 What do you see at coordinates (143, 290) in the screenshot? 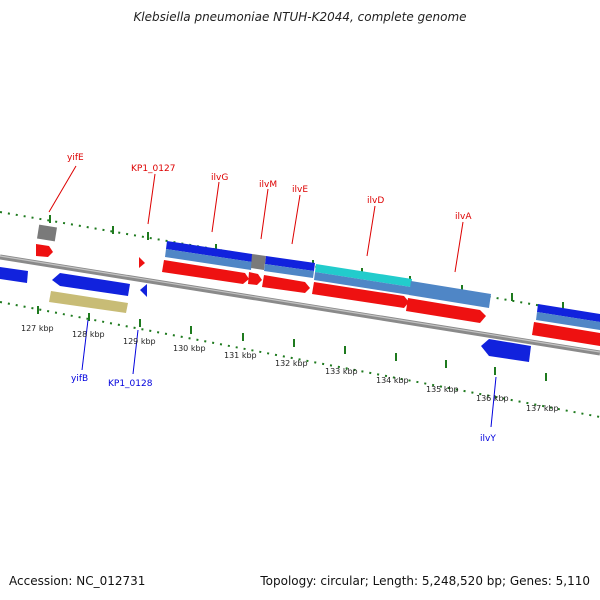
I see `feature-KP1_0128-arrow` at bounding box center [143, 290].